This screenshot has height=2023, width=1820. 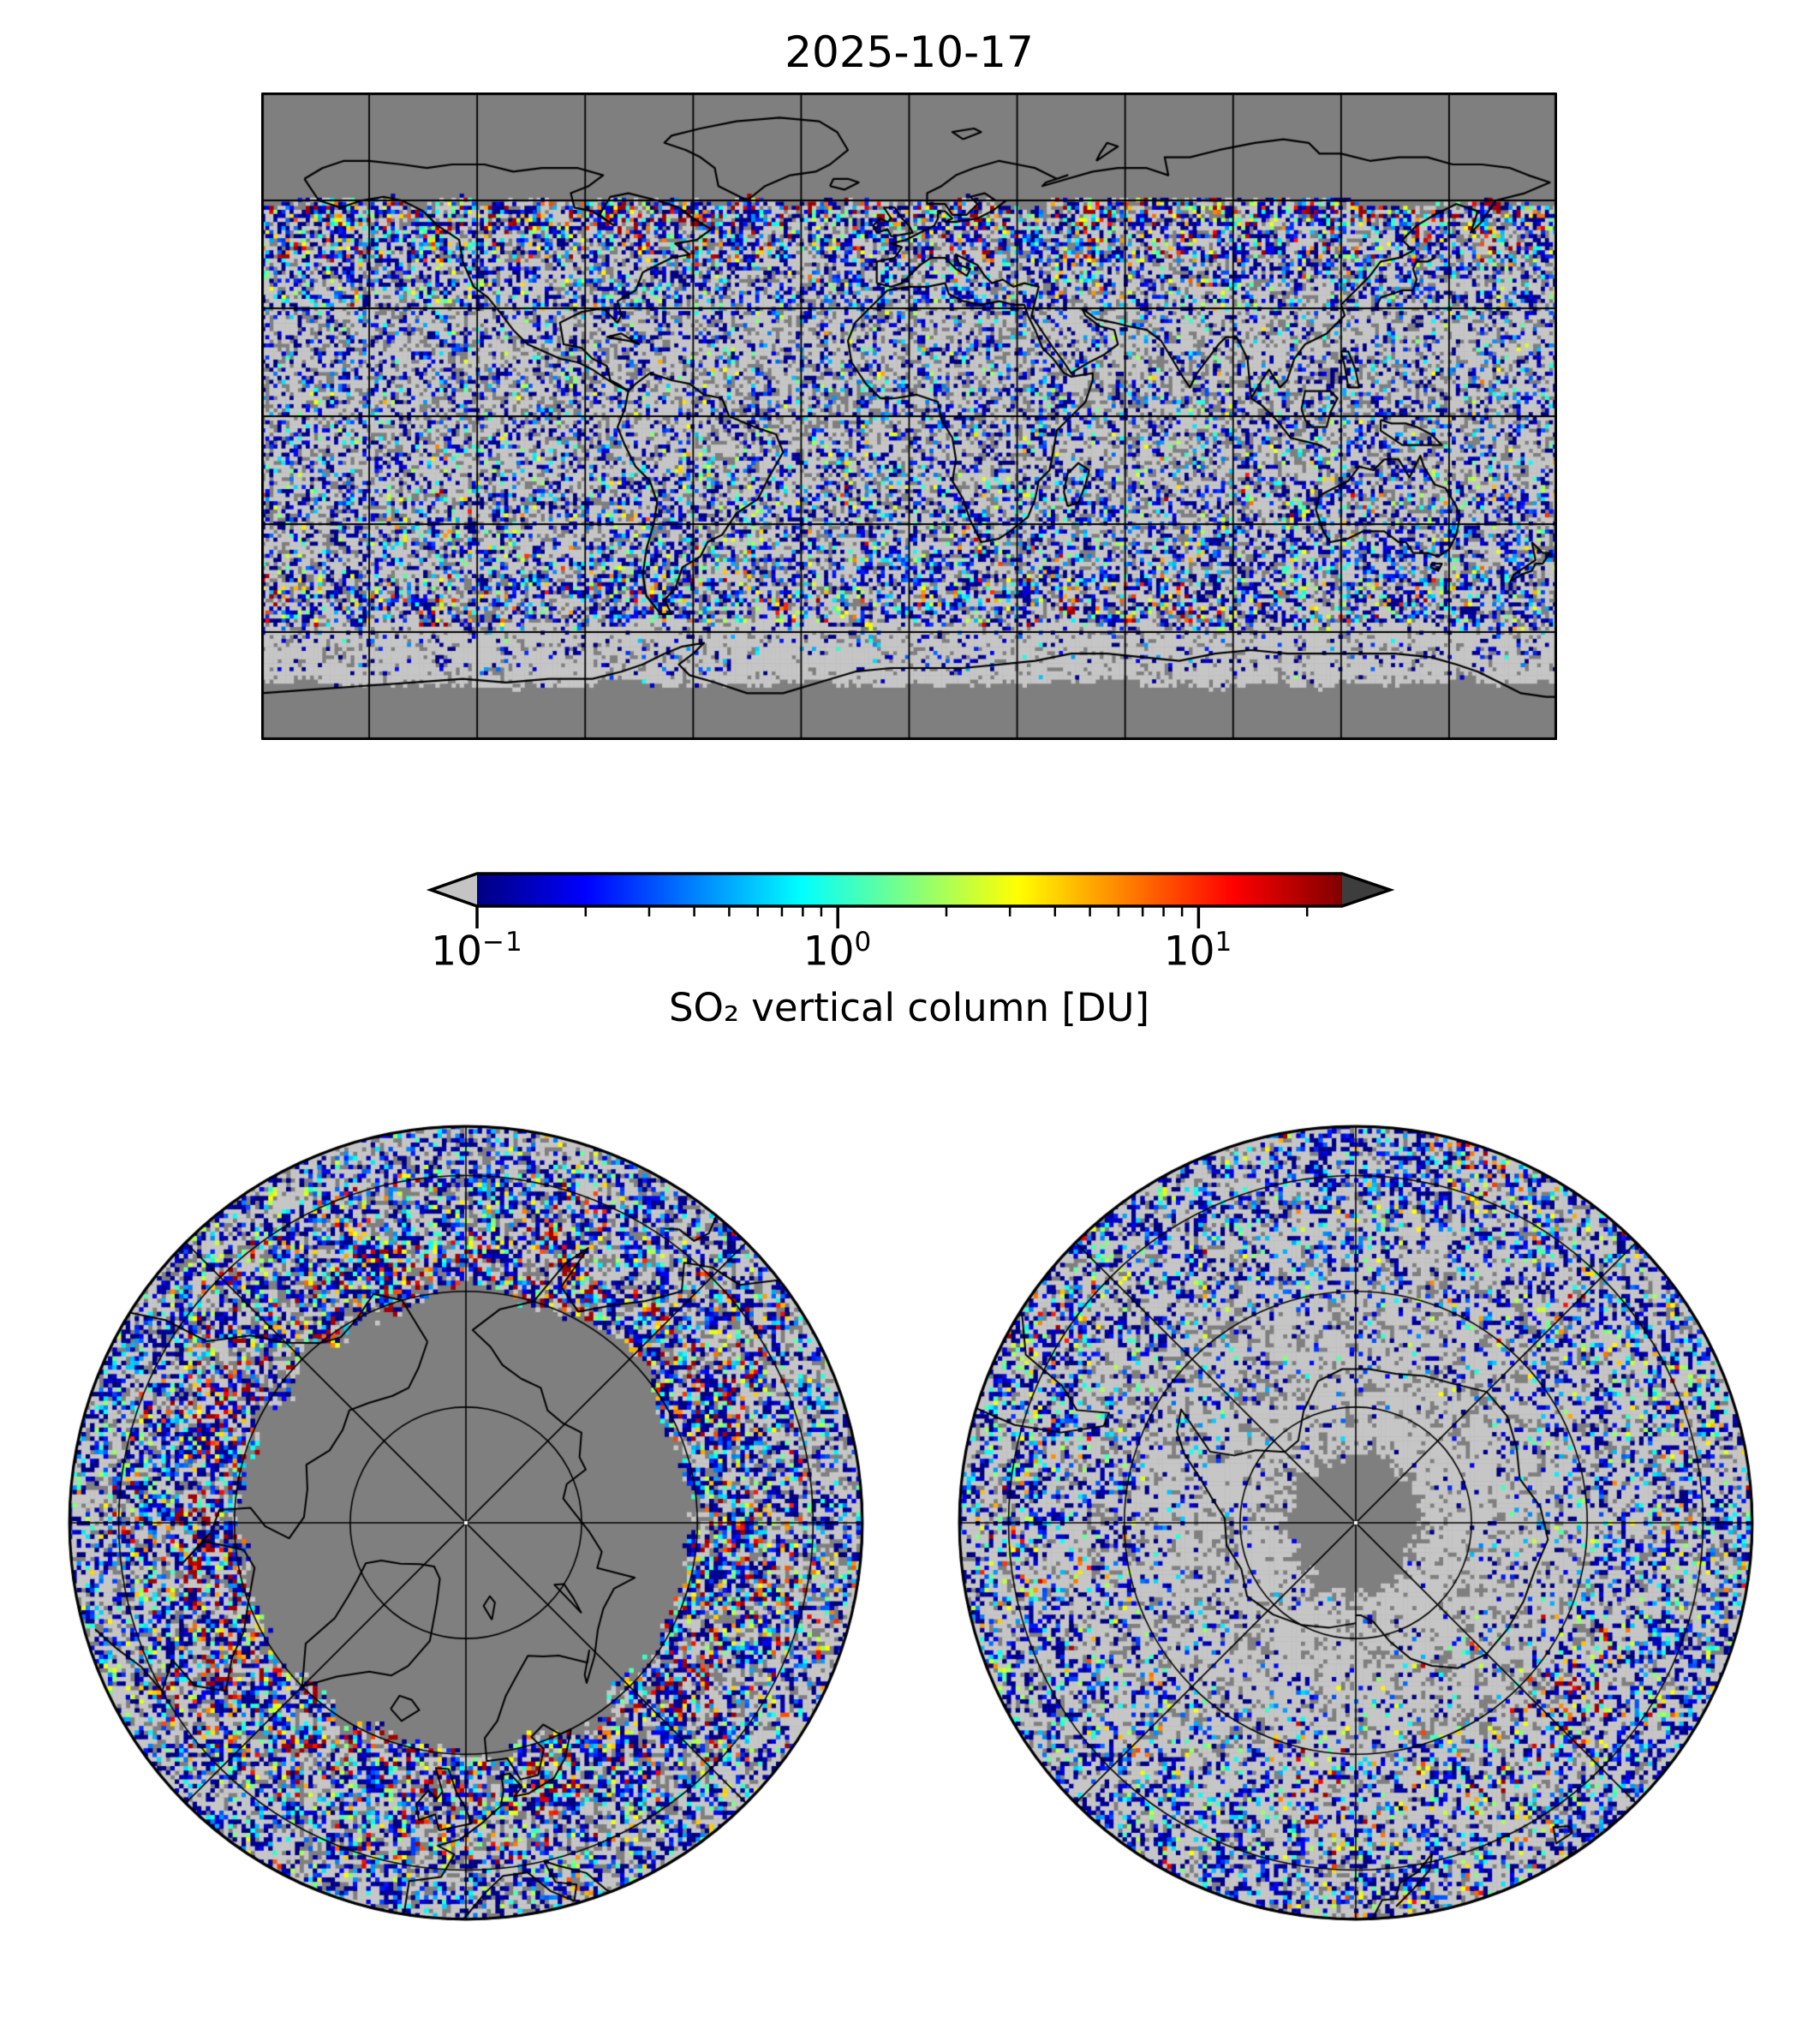 What do you see at coordinates (838, 951) in the screenshot?
I see `colorbar-tick-label-1: 10⁰` at bounding box center [838, 951].